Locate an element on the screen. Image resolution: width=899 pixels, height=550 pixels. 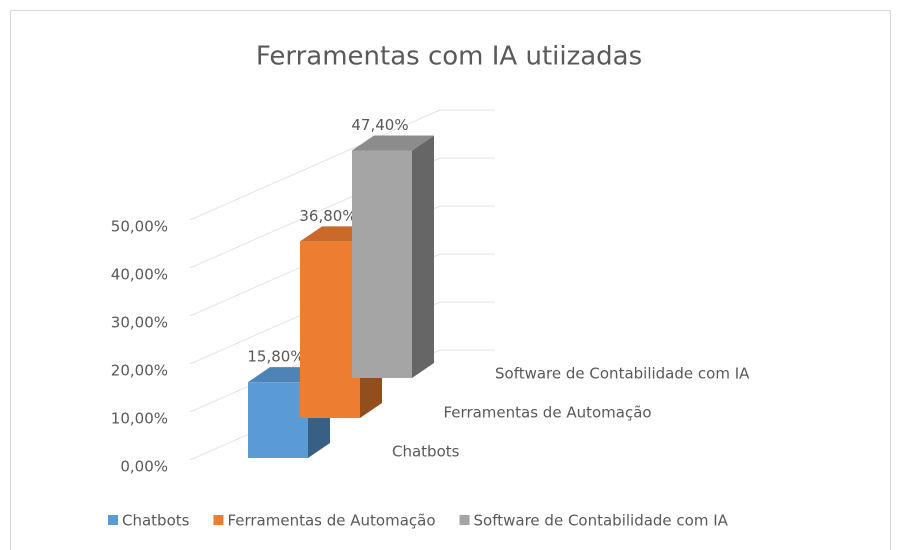
y-tick-label: 50,00% is located at coordinates (139, 227).